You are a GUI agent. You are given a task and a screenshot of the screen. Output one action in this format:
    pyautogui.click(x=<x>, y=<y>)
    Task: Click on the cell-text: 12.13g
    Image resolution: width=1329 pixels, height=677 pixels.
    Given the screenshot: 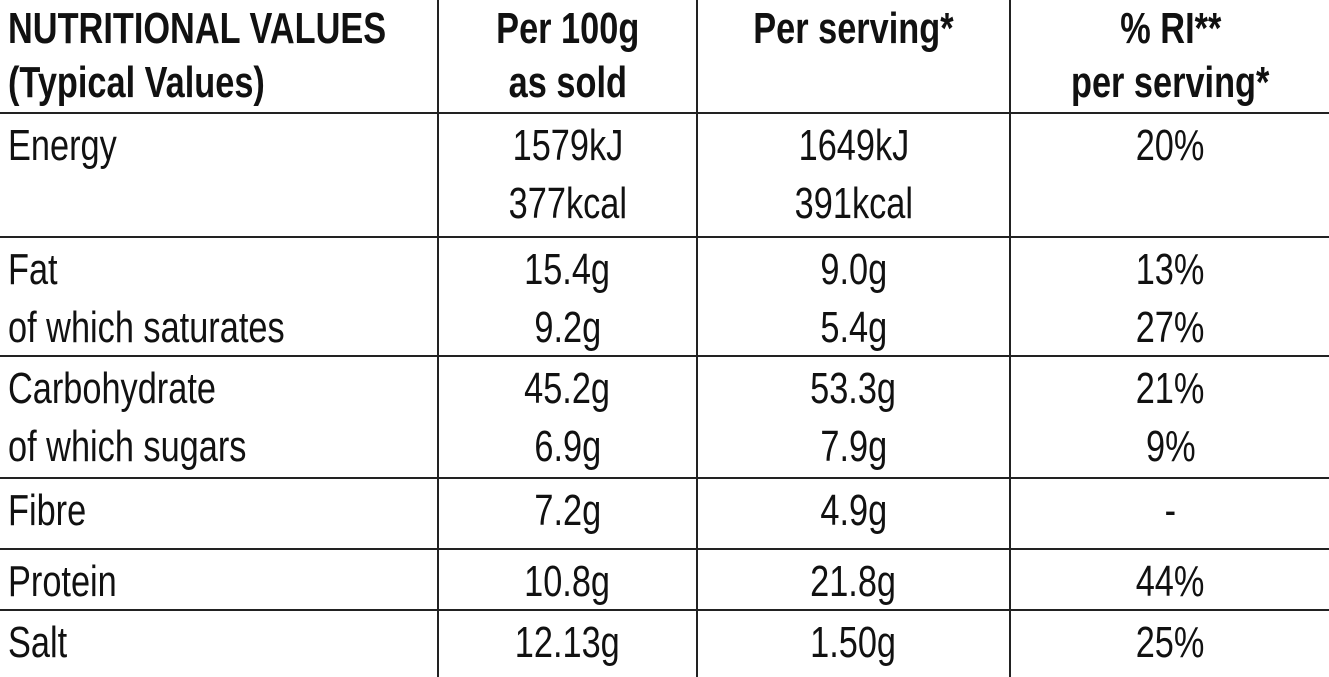 What is the action you would take?
    pyautogui.click(x=567, y=642)
    